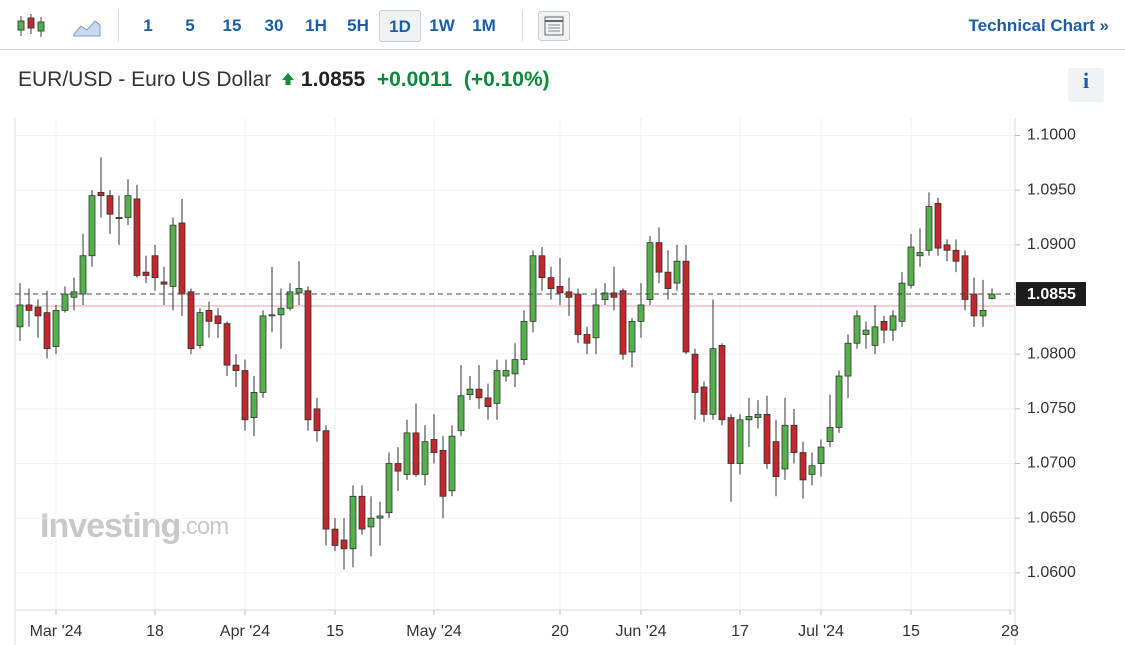 This screenshot has width=1125, height=645. Describe the element at coordinates (335, 631) in the screenshot. I see `x-tick-label: 15` at that location.